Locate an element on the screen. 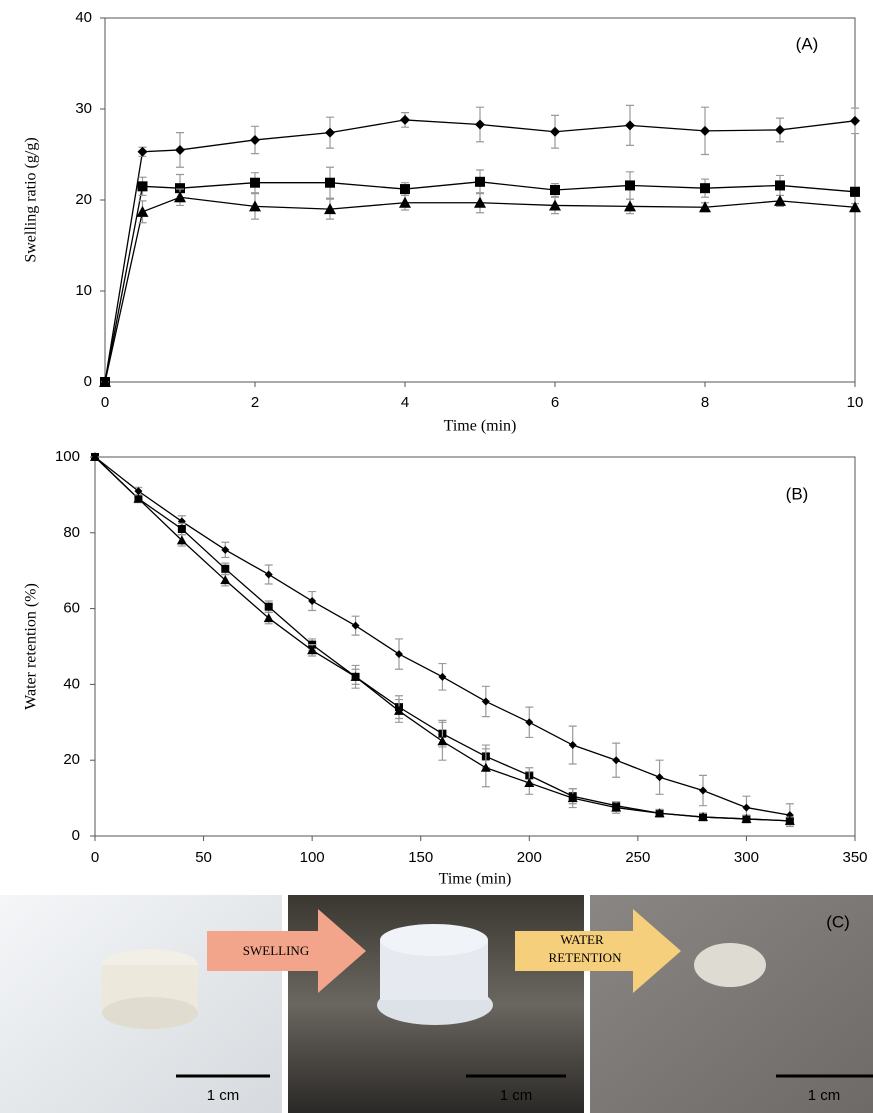  x-tick-label: 150 is located at coordinates (420, 857).